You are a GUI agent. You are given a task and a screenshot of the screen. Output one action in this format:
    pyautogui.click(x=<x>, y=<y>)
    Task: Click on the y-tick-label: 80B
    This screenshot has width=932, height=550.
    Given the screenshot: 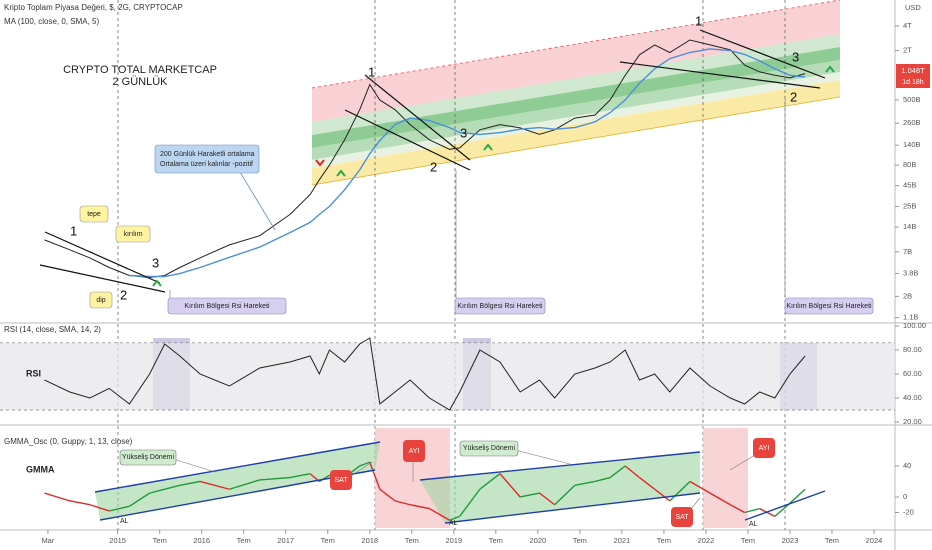 What is the action you would take?
    pyautogui.click(x=909, y=164)
    